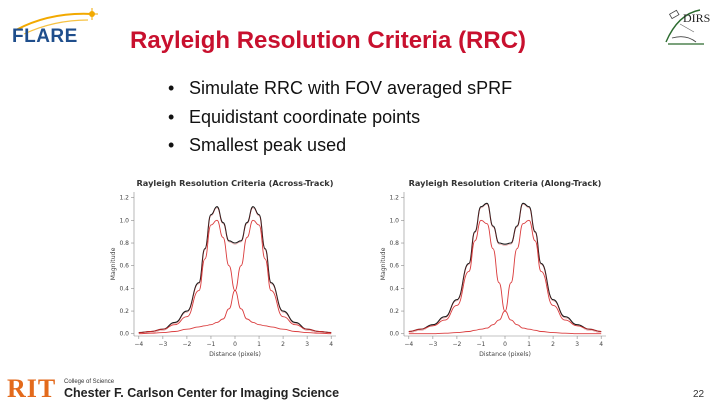  Describe the element at coordinates (89, 382) in the screenshot. I see `college-name: College of Science` at that location.